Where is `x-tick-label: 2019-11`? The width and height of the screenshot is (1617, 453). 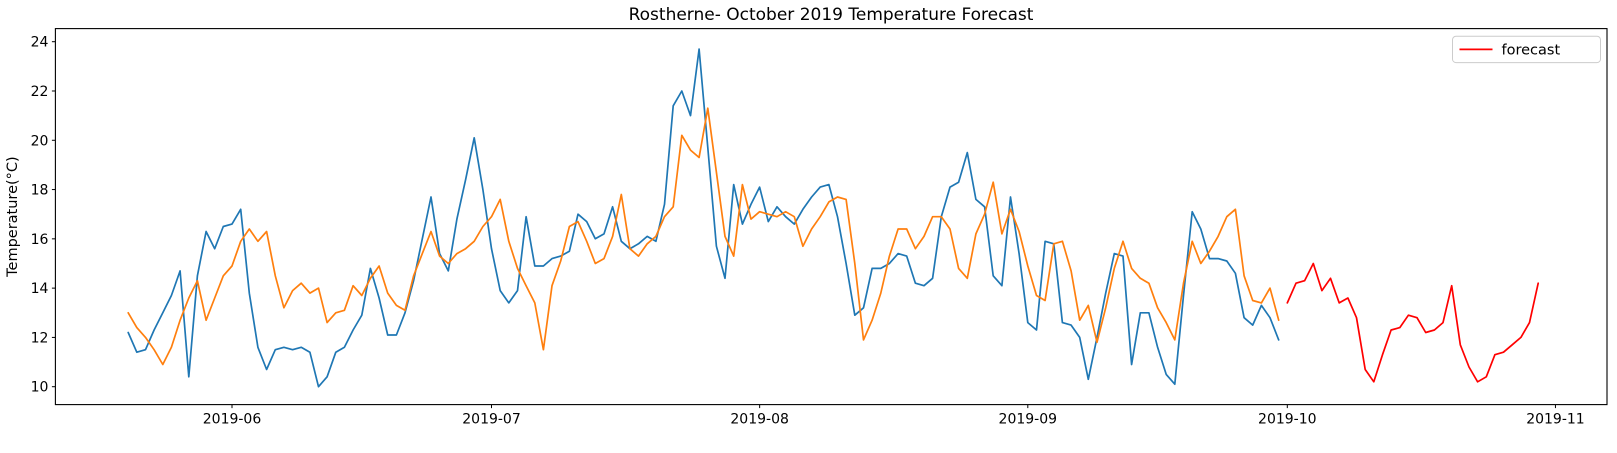 x-tick-label: 2019-11 is located at coordinates (1555, 420).